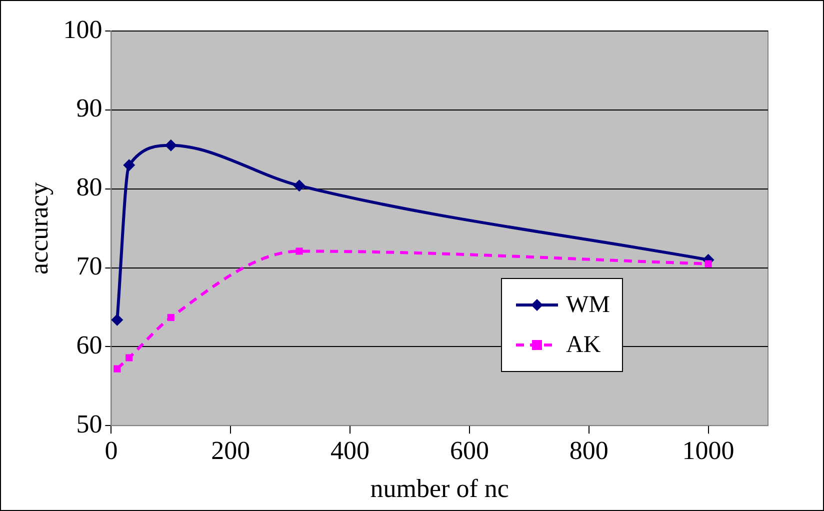 Image resolution: width=824 pixels, height=511 pixels. I want to click on y-tick-label: 100, so click(82, 29).